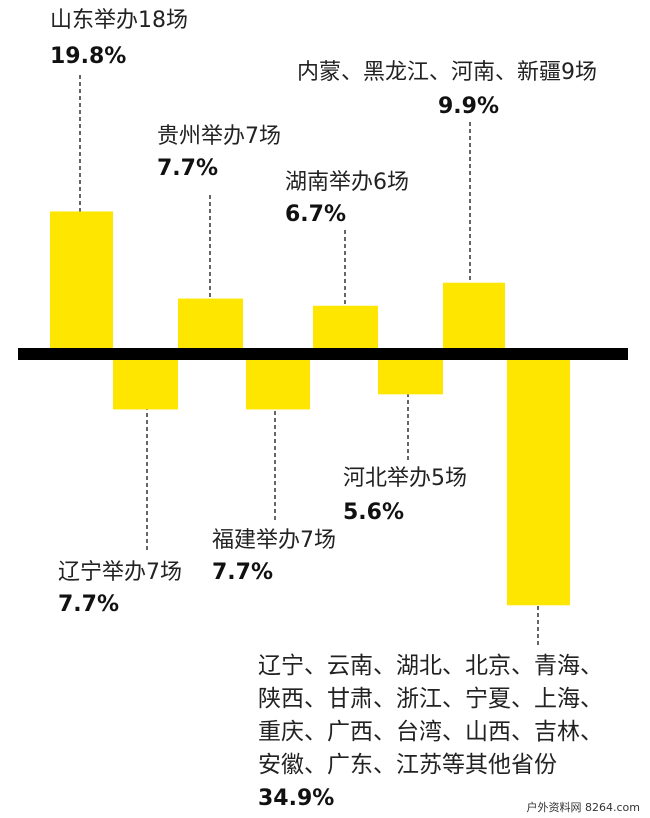 The width and height of the screenshot is (650, 818). What do you see at coordinates (469, 106) in the screenshot?
I see `value-label: 9.9%` at bounding box center [469, 106].